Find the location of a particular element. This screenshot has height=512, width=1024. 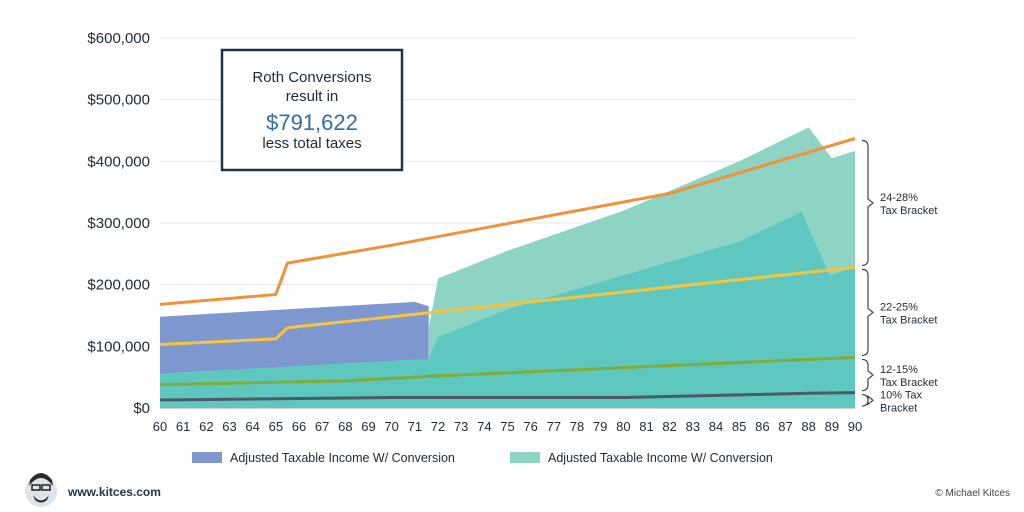

x-tick-label: 71 is located at coordinates (415, 426).